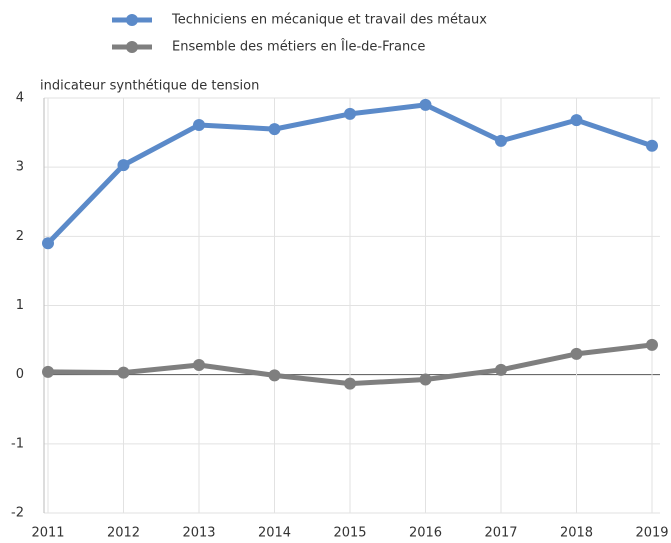 The height and width of the screenshot is (543, 671). Describe the element at coordinates (123, 533) in the screenshot. I see `x-tick-label: 2012` at that location.